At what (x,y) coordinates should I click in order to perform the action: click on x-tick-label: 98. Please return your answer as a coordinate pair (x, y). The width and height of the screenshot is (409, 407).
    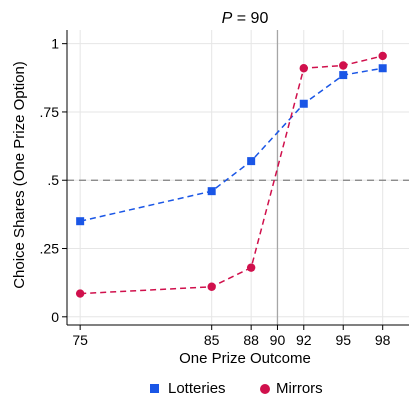
    Looking at the image, I should click on (383, 340).